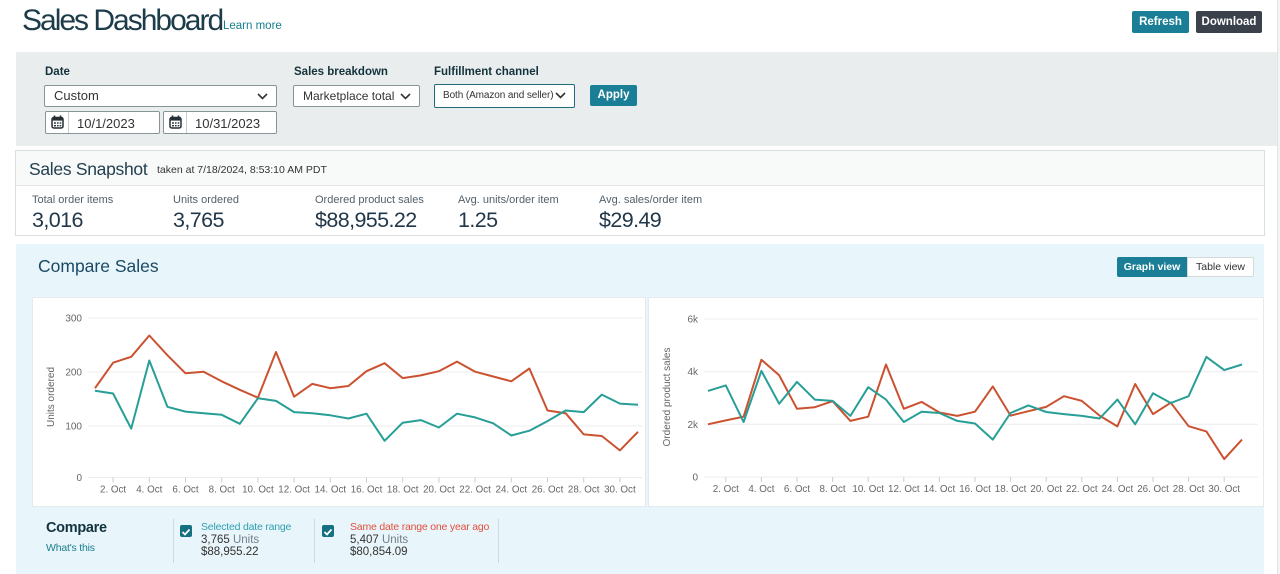 The height and width of the screenshot is (574, 1280). Describe the element at coordinates (73, 319) in the screenshot. I see `svg-text: 300` at that location.